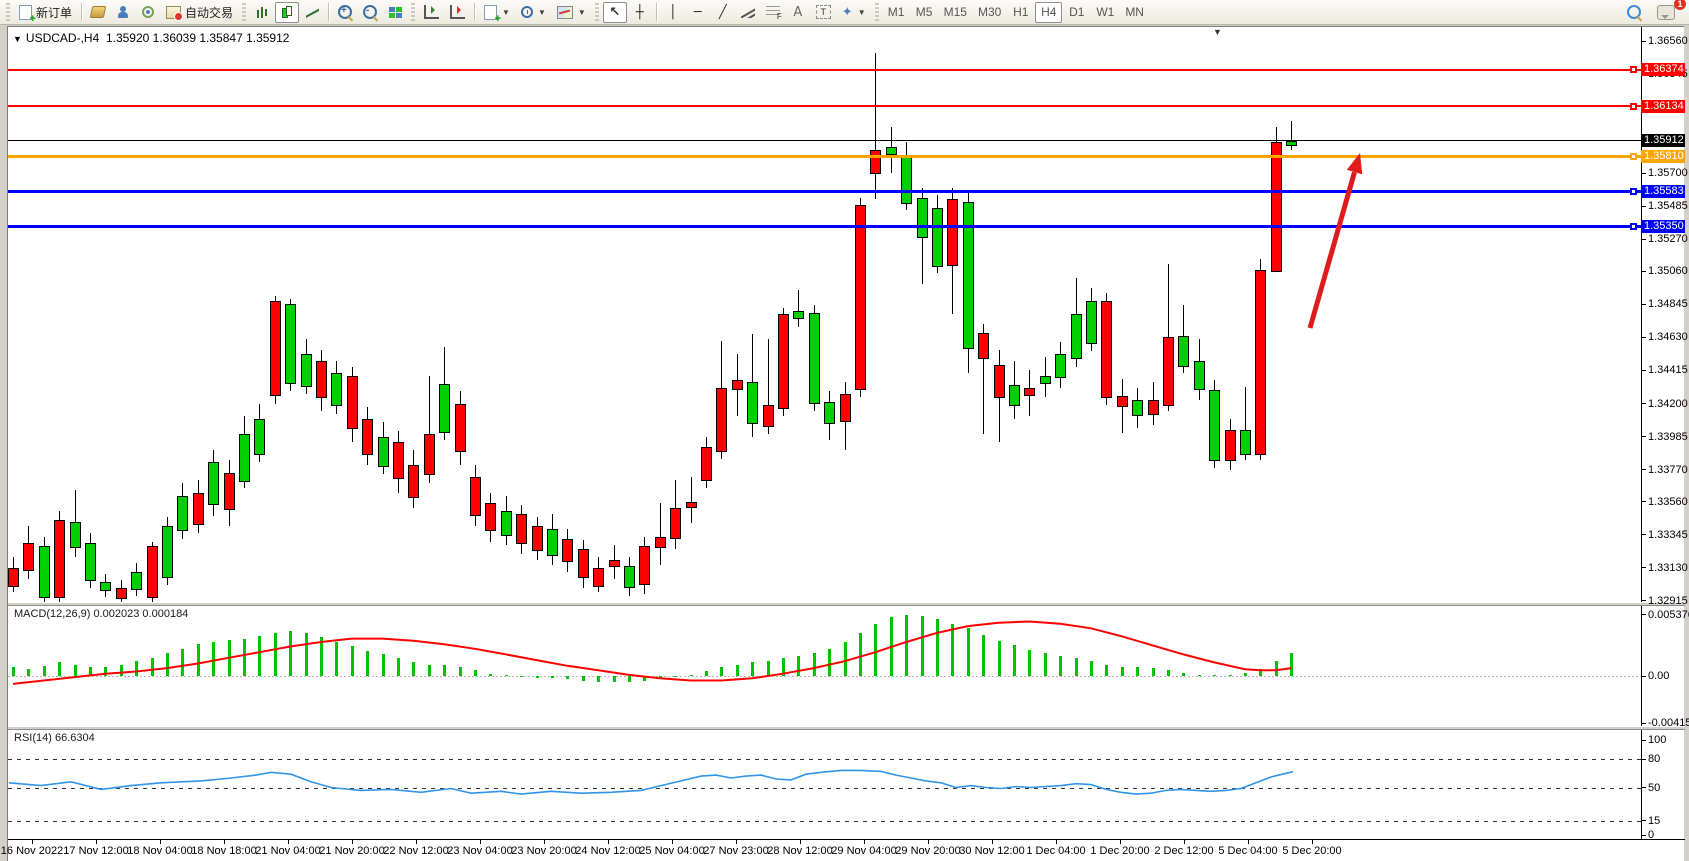 The image size is (1689, 861). Describe the element at coordinates (312, 12) in the screenshot. I see `line-chart-button` at that location.